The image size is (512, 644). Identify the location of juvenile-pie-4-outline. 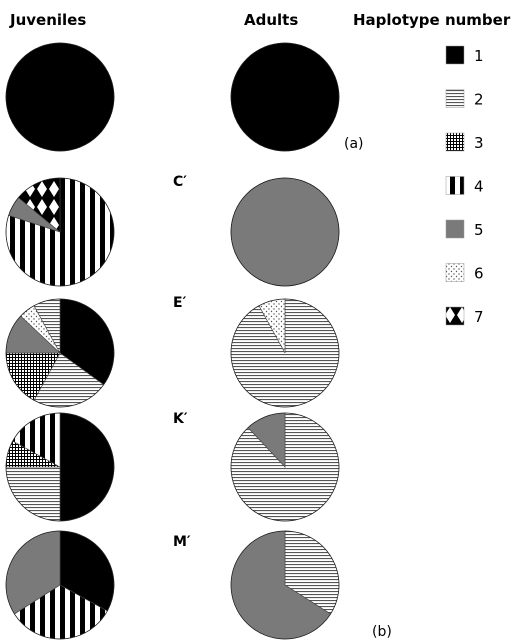
(60, 467).